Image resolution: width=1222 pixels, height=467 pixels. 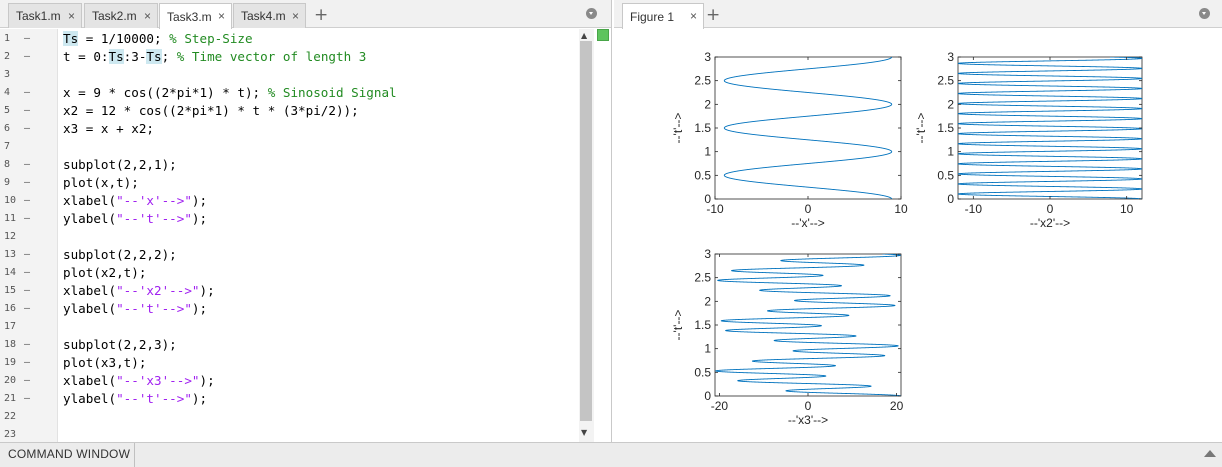 What do you see at coordinates (154, 200) in the screenshot?
I see `code-string: "--'x'-->"` at bounding box center [154, 200].